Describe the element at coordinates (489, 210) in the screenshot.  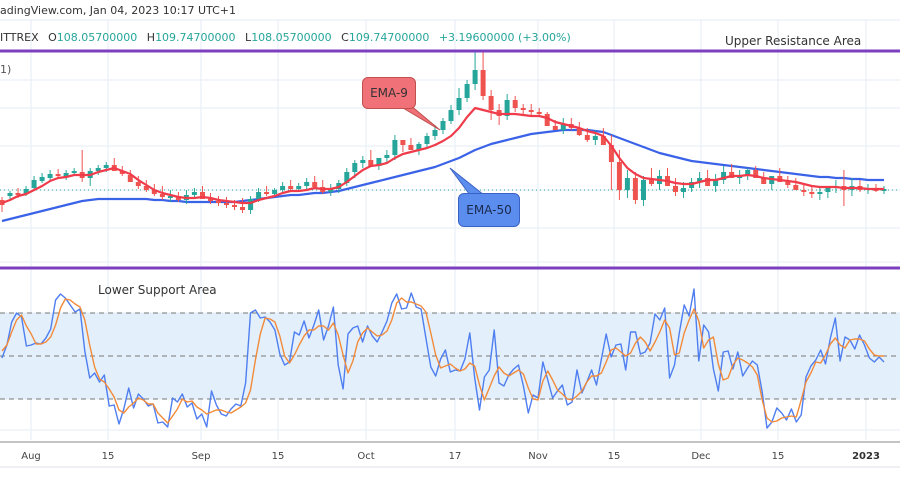
I see `ema50-callout: EMA-50` at that location.